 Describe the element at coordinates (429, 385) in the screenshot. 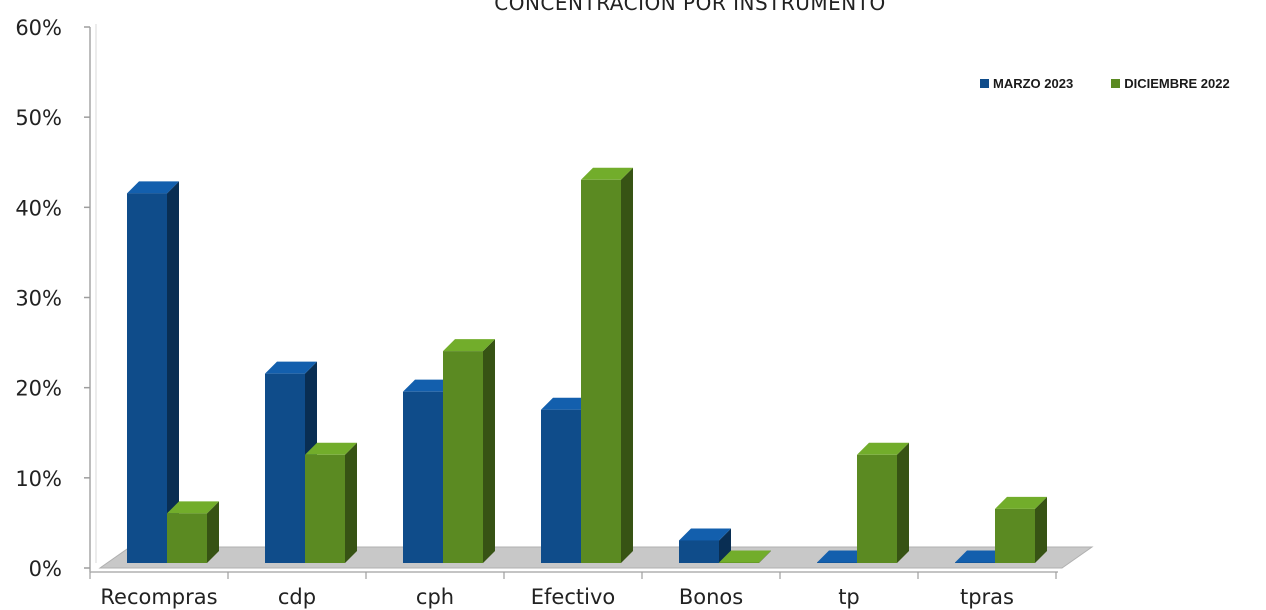

I see `bar-cph-marzo-2023-top` at that location.